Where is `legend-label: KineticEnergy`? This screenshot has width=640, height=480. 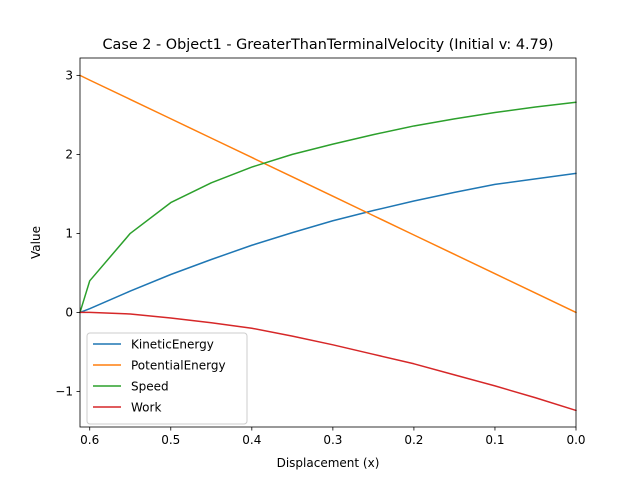 legend-label: KineticEnergy is located at coordinates (172, 344).